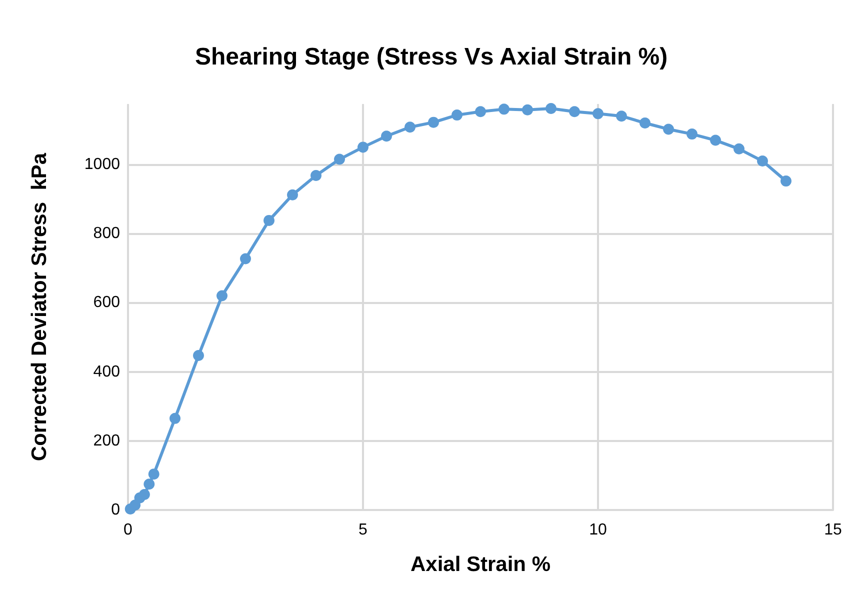 Image resolution: width=849 pixels, height=598 pixels. I want to click on x-tick-label: 10, so click(598, 530).